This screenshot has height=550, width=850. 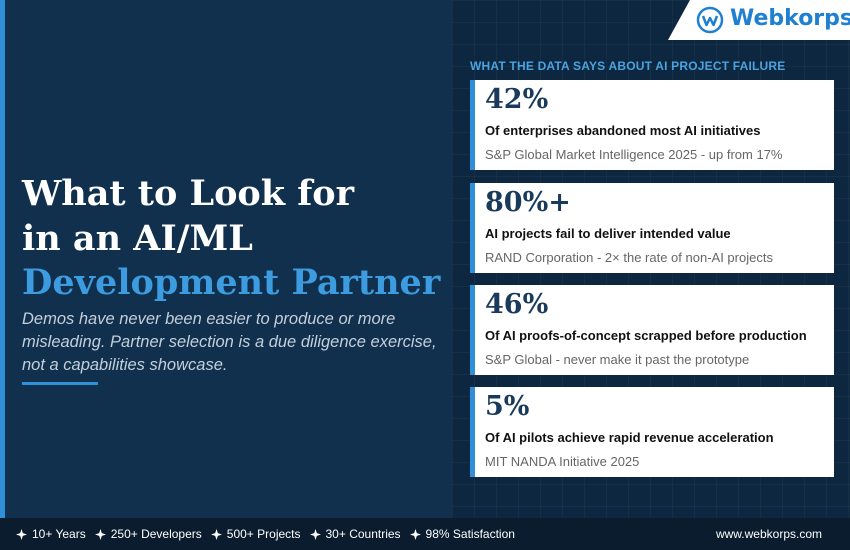 What do you see at coordinates (59, 534) in the screenshot?
I see `highlight-text: 10+ Years` at bounding box center [59, 534].